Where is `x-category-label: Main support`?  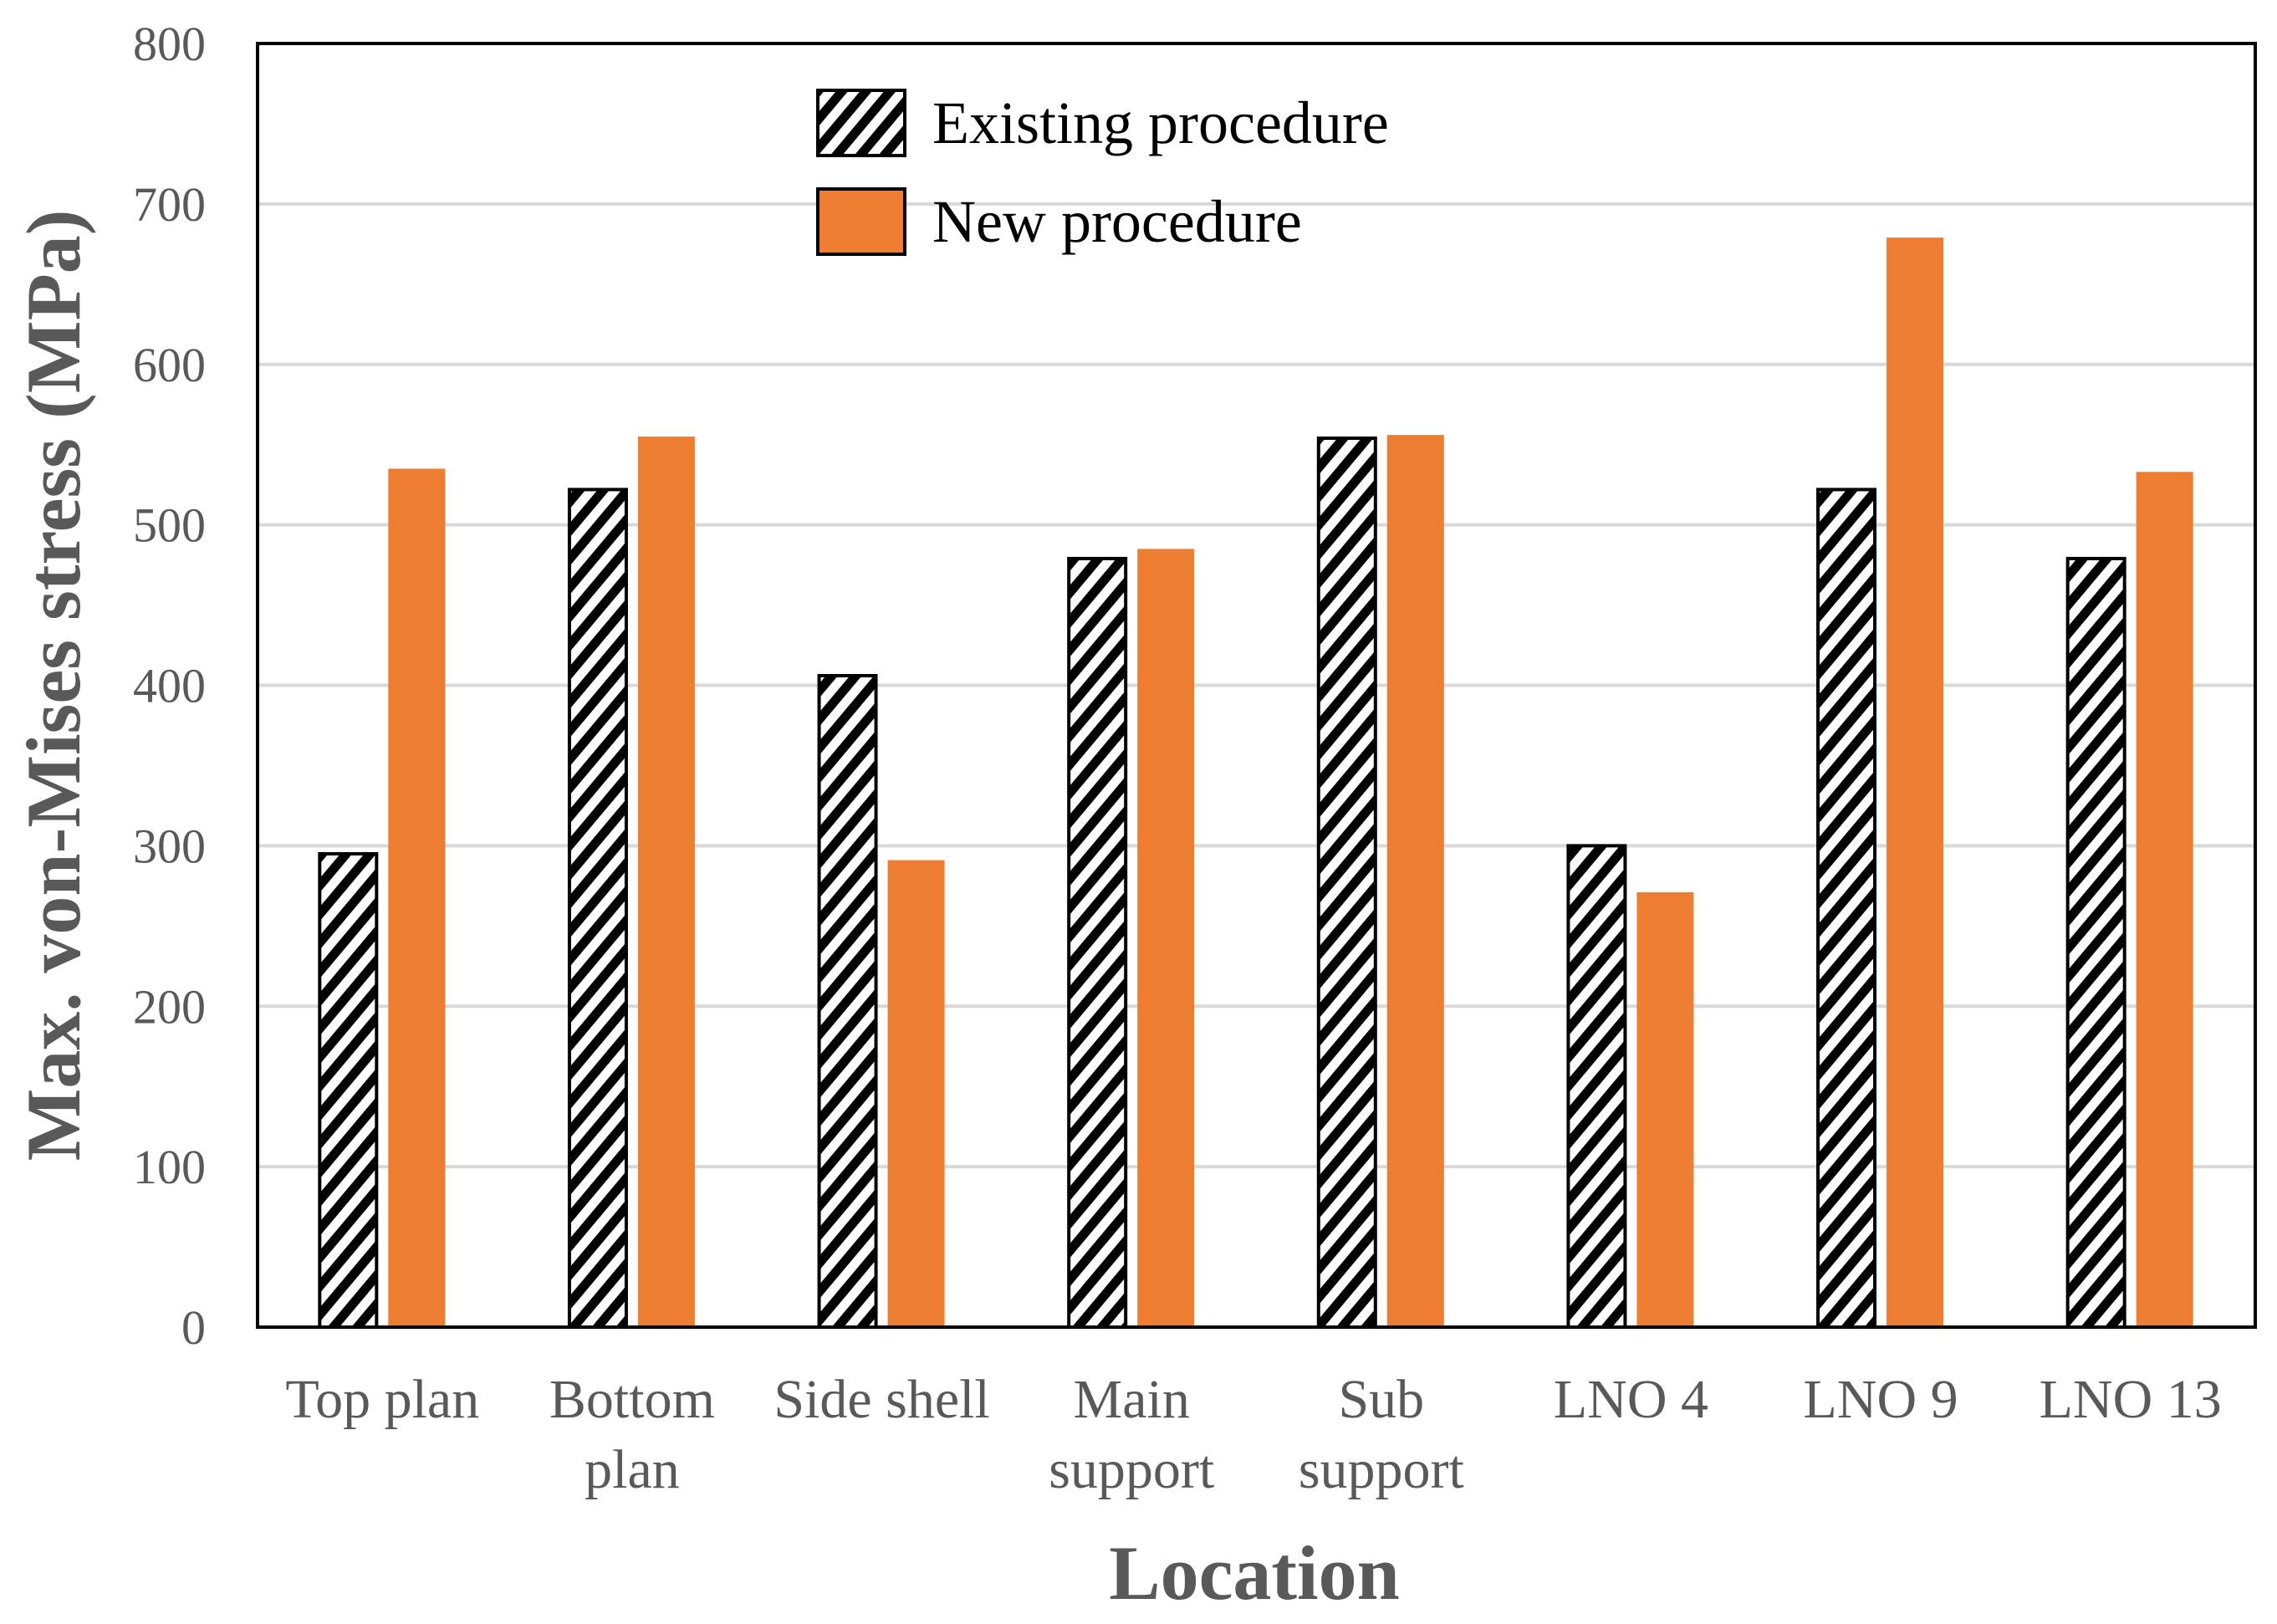
x-category-label: Main support is located at coordinates (1132, 1434).